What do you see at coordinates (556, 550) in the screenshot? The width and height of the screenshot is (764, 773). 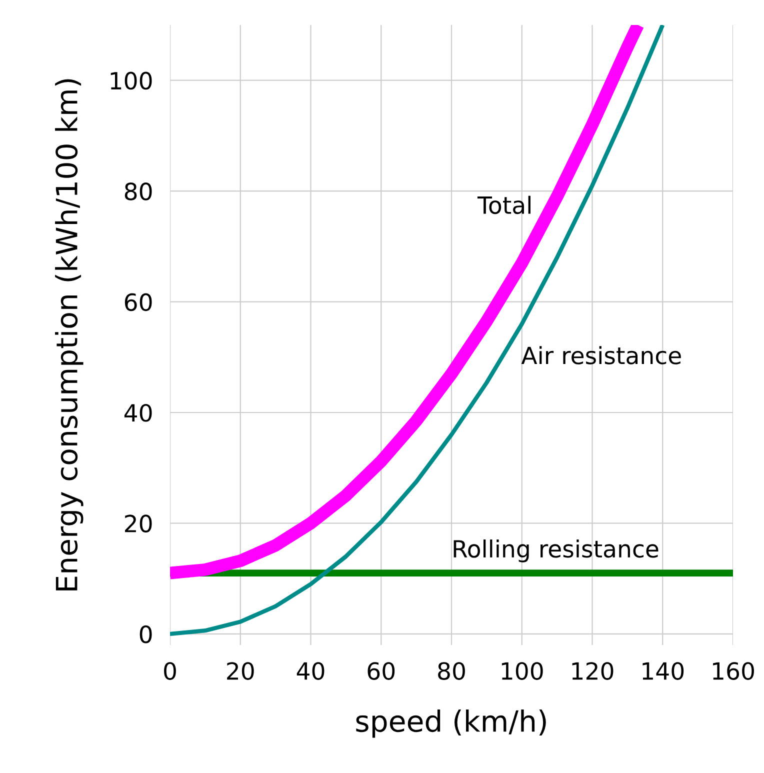 I see `series-label: Rolling resistance` at bounding box center [556, 550].